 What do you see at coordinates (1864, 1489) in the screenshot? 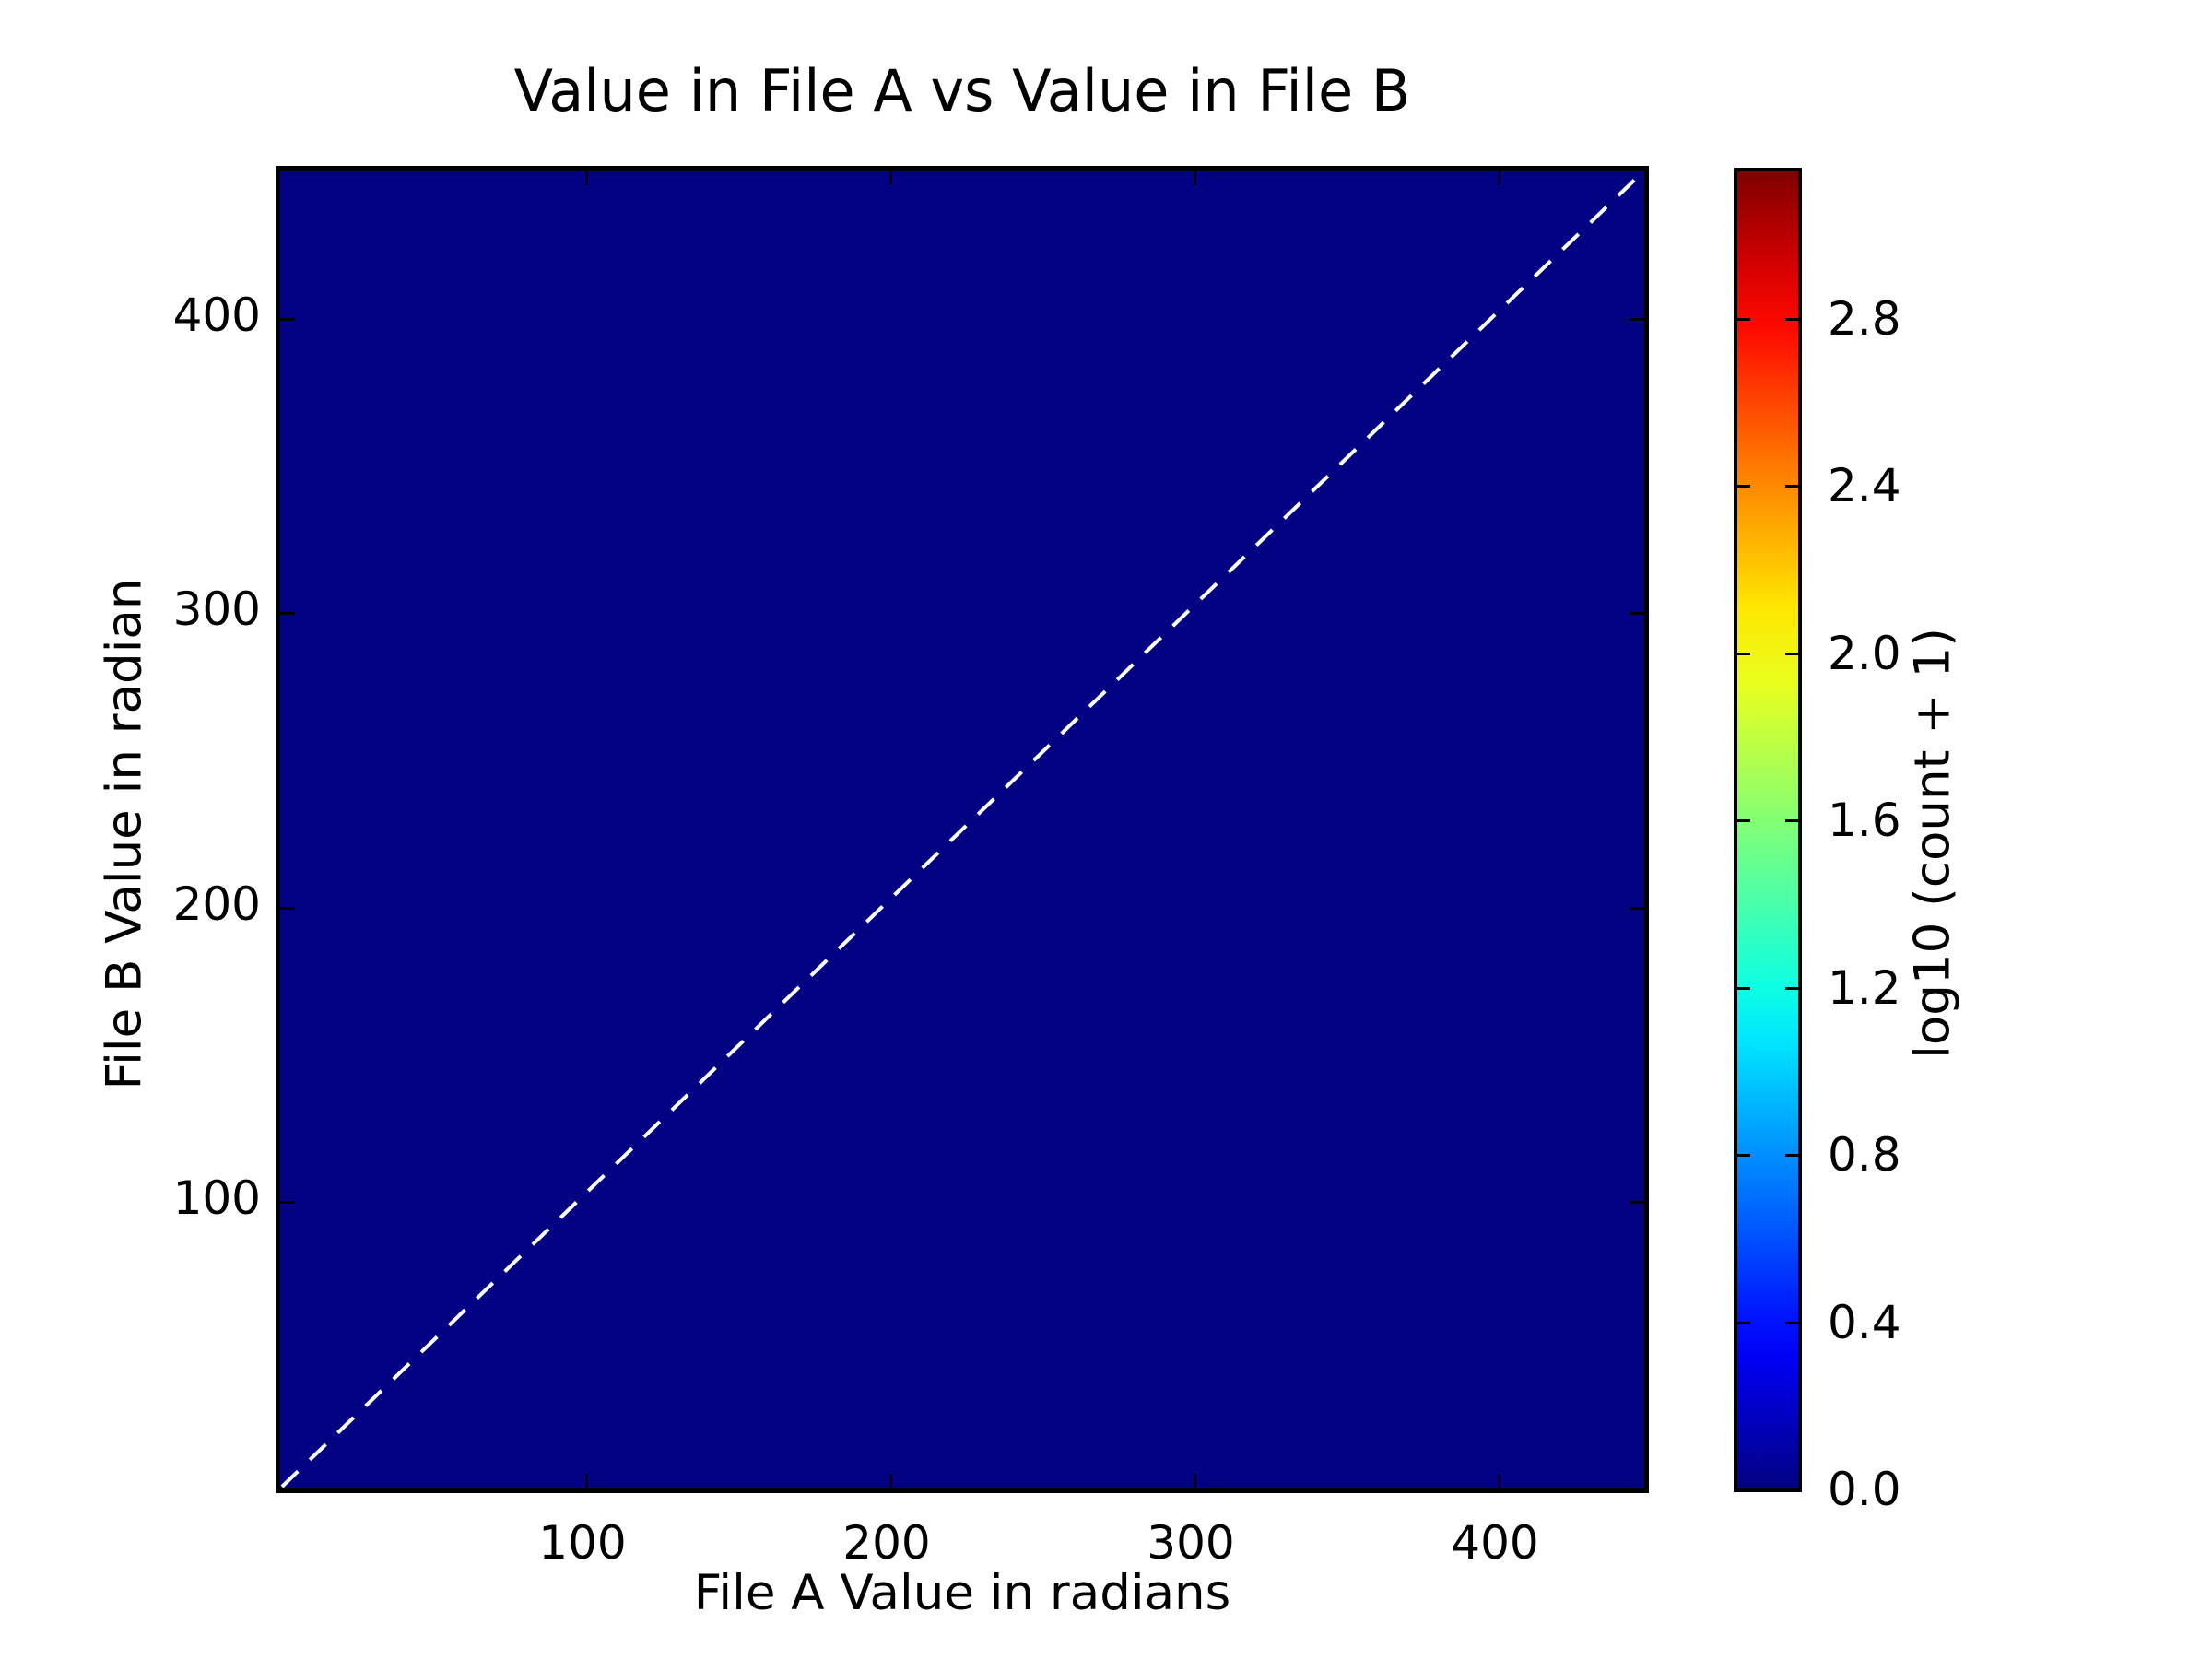
I see `colorbar-tick-label-0.0: 0.0` at bounding box center [1864, 1489].